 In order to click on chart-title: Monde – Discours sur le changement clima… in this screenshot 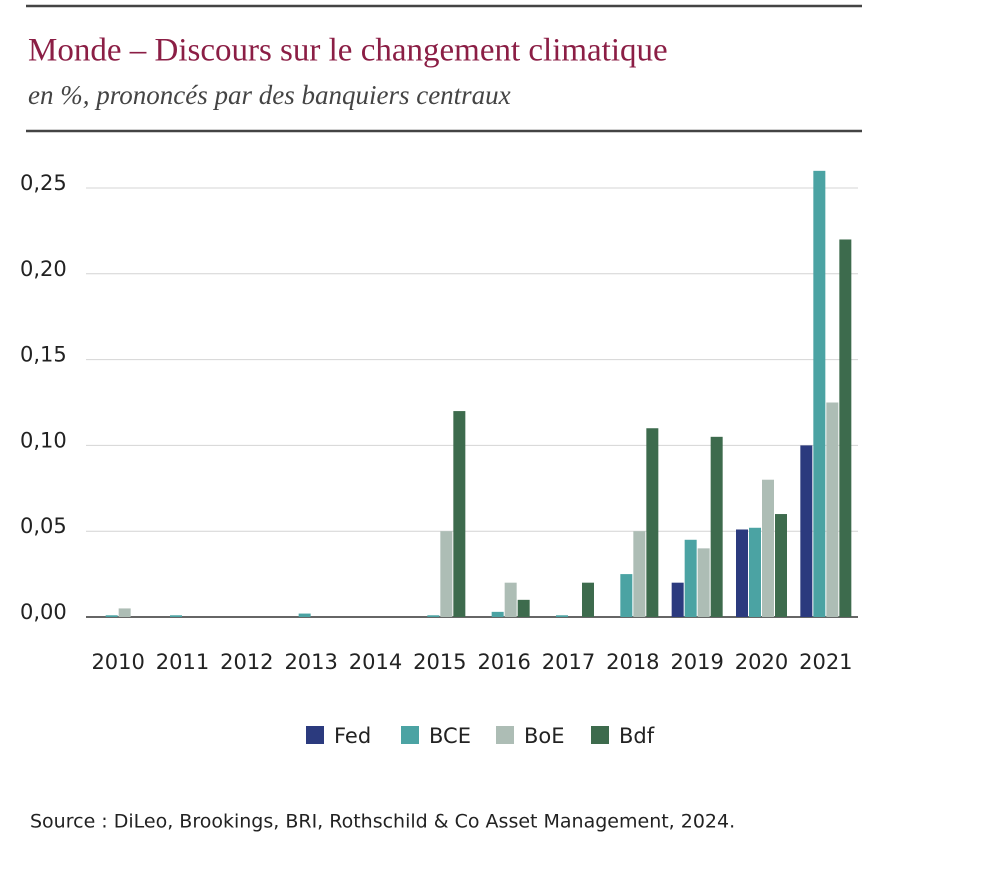, I will do `click(348, 51)`.